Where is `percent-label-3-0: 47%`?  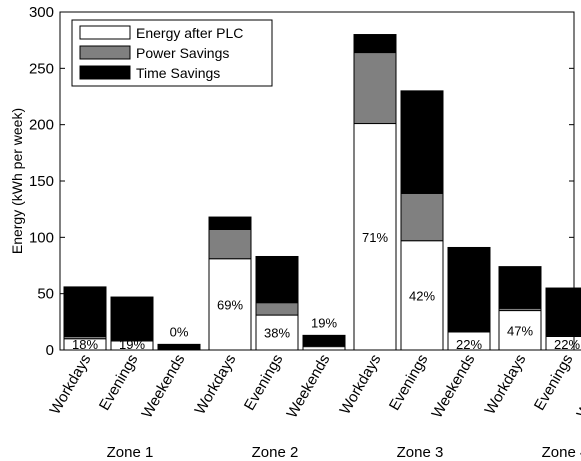
percent-label-3-0: 47% is located at coordinates (520, 330).